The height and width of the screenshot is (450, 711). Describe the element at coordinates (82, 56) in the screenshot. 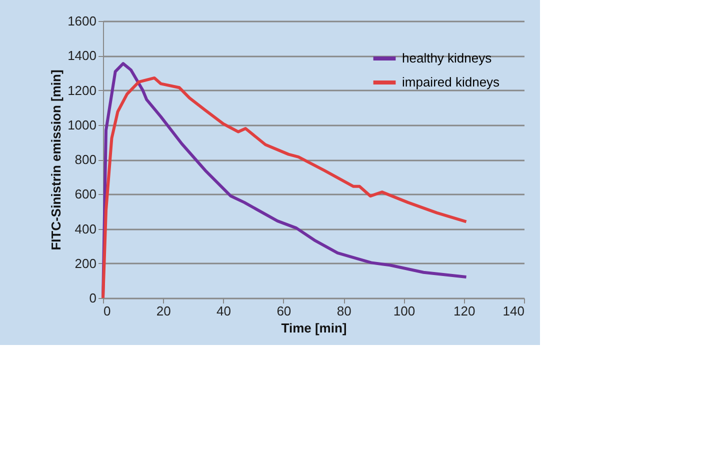

I see `y-tick-label: 1400` at that location.